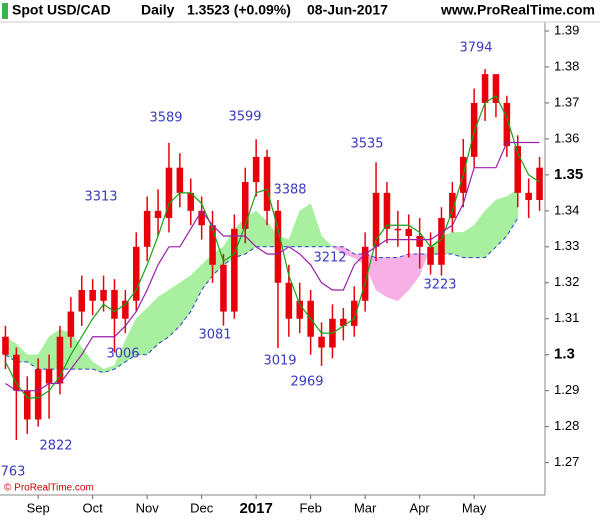 Image resolution: width=600 pixels, height=524 pixels. Describe the element at coordinates (566, 281) in the screenshot. I see `y-tick-label: 1.32` at that location.